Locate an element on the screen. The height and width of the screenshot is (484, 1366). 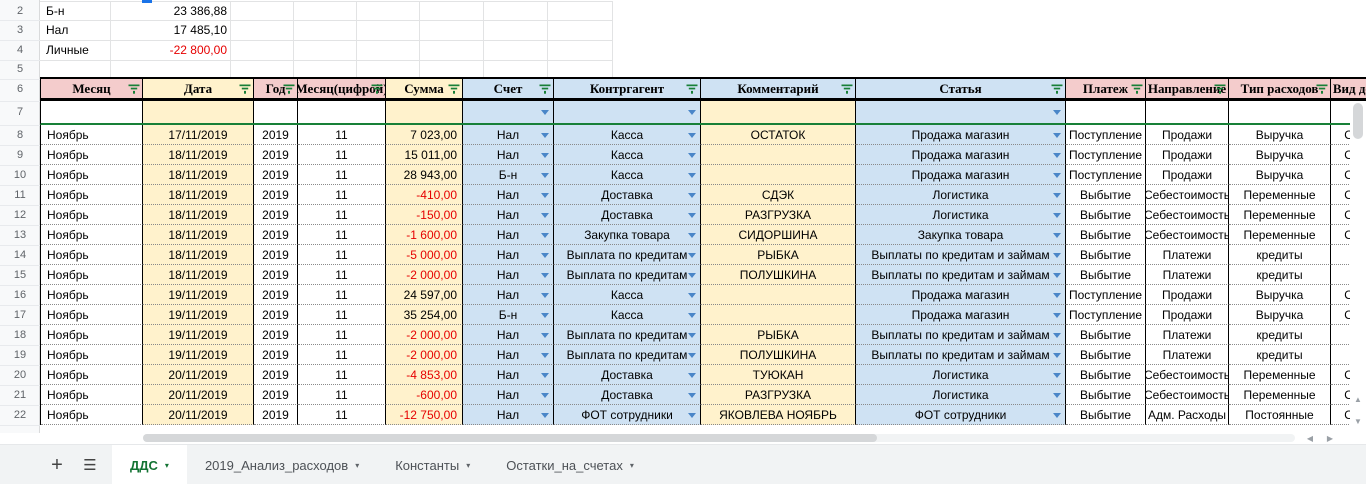
column-header-direction: Направление is located at coordinates (1187, 88).